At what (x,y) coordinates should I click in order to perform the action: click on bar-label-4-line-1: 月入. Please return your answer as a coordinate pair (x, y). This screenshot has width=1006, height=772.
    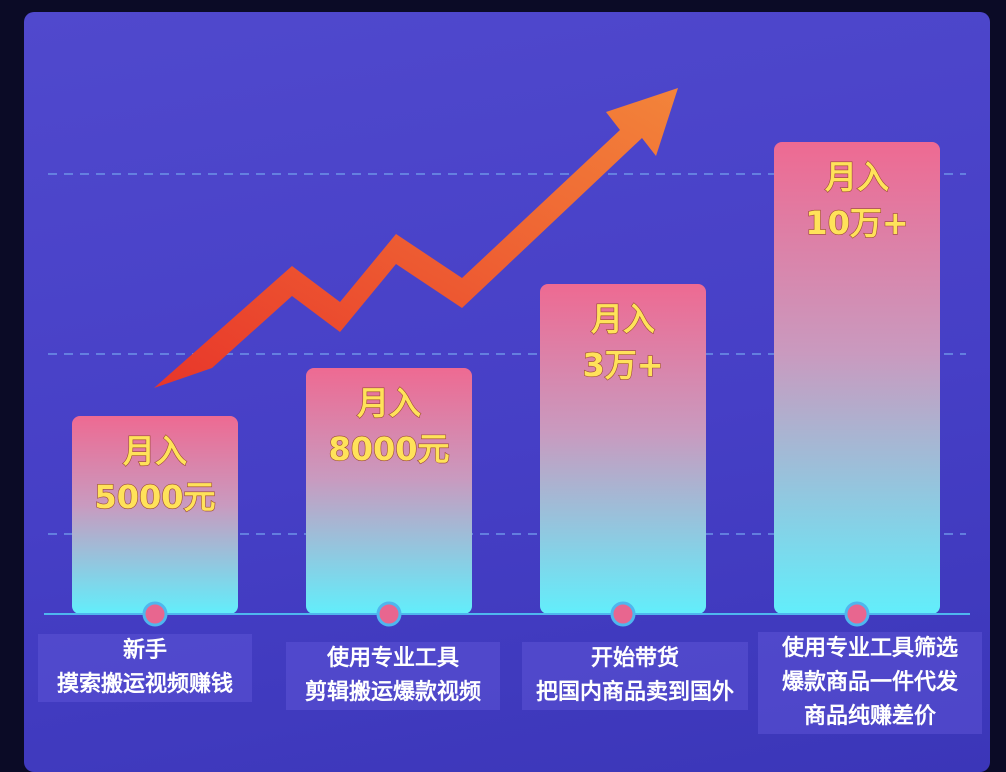
    Looking at the image, I should click on (857, 177).